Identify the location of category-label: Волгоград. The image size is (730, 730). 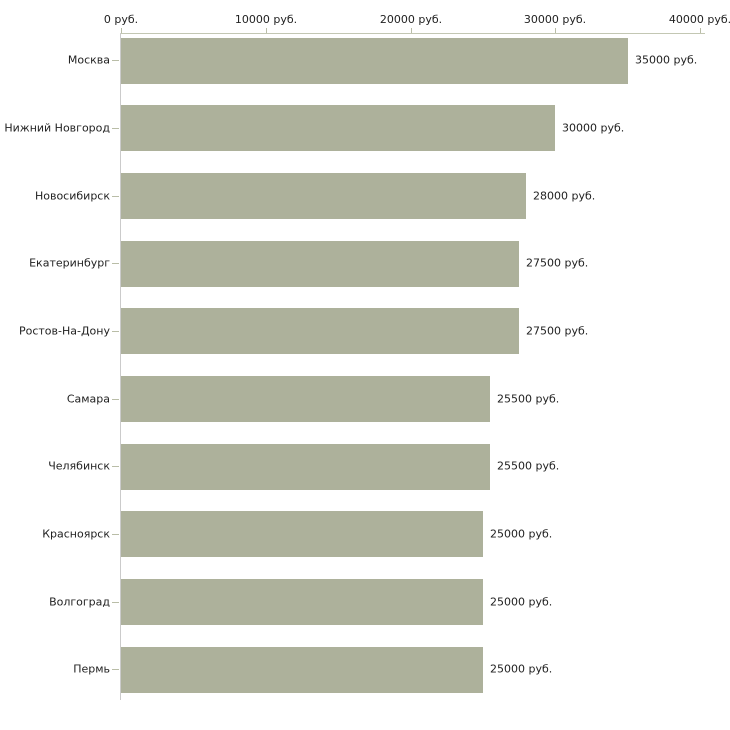
(79, 602).